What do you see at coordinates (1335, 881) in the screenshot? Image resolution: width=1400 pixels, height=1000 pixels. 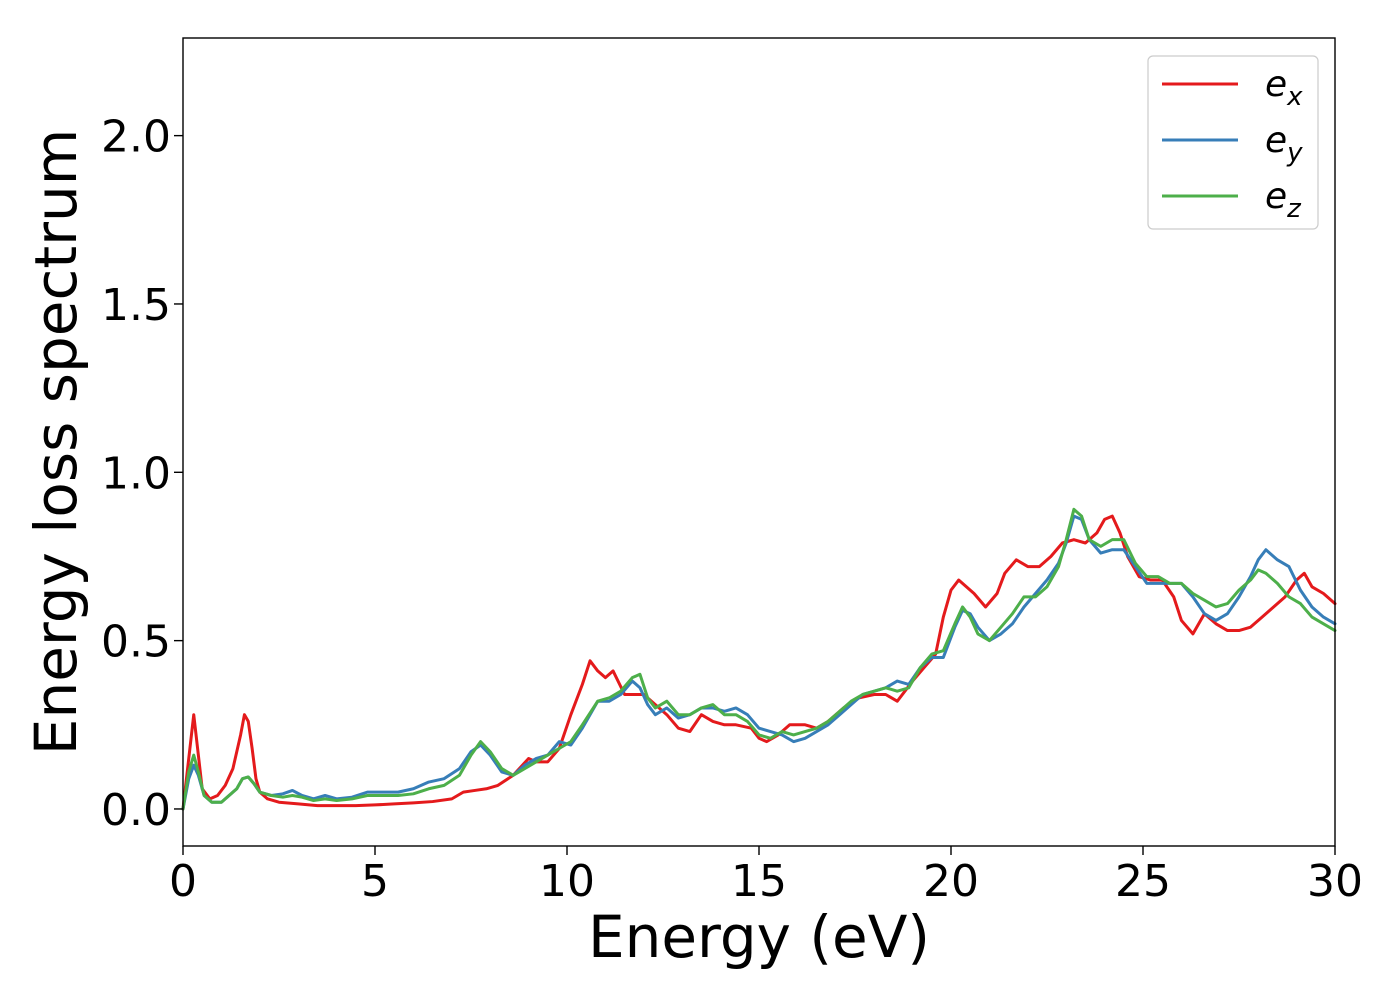 I see `x-tick-label: 30` at bounding box center [1335, 881].